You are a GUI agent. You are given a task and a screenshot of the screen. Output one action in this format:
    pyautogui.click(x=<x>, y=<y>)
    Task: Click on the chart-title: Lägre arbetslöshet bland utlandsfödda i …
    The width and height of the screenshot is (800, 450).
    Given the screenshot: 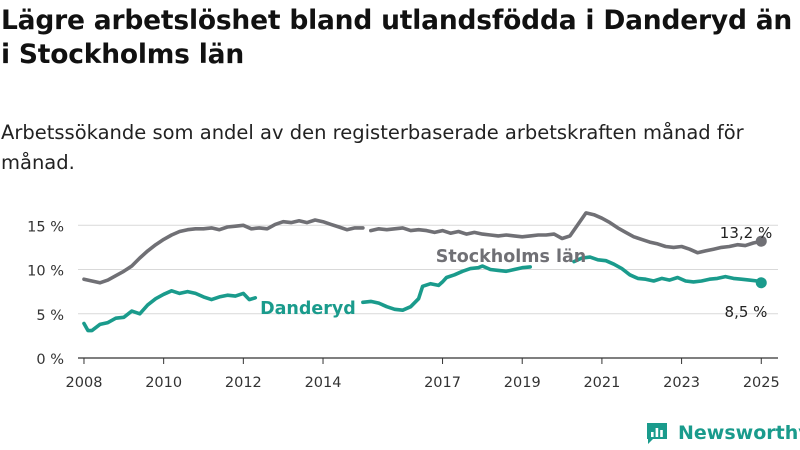 What is the action you would take?
    pyautogui.click(x=397, y=37)
    